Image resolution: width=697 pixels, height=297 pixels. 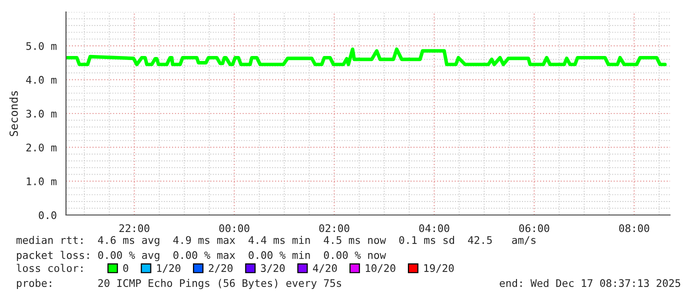 What do you see at coordinates (366, 56) in the screenshot?
I see `line-series` at bounding box center [366, 56].